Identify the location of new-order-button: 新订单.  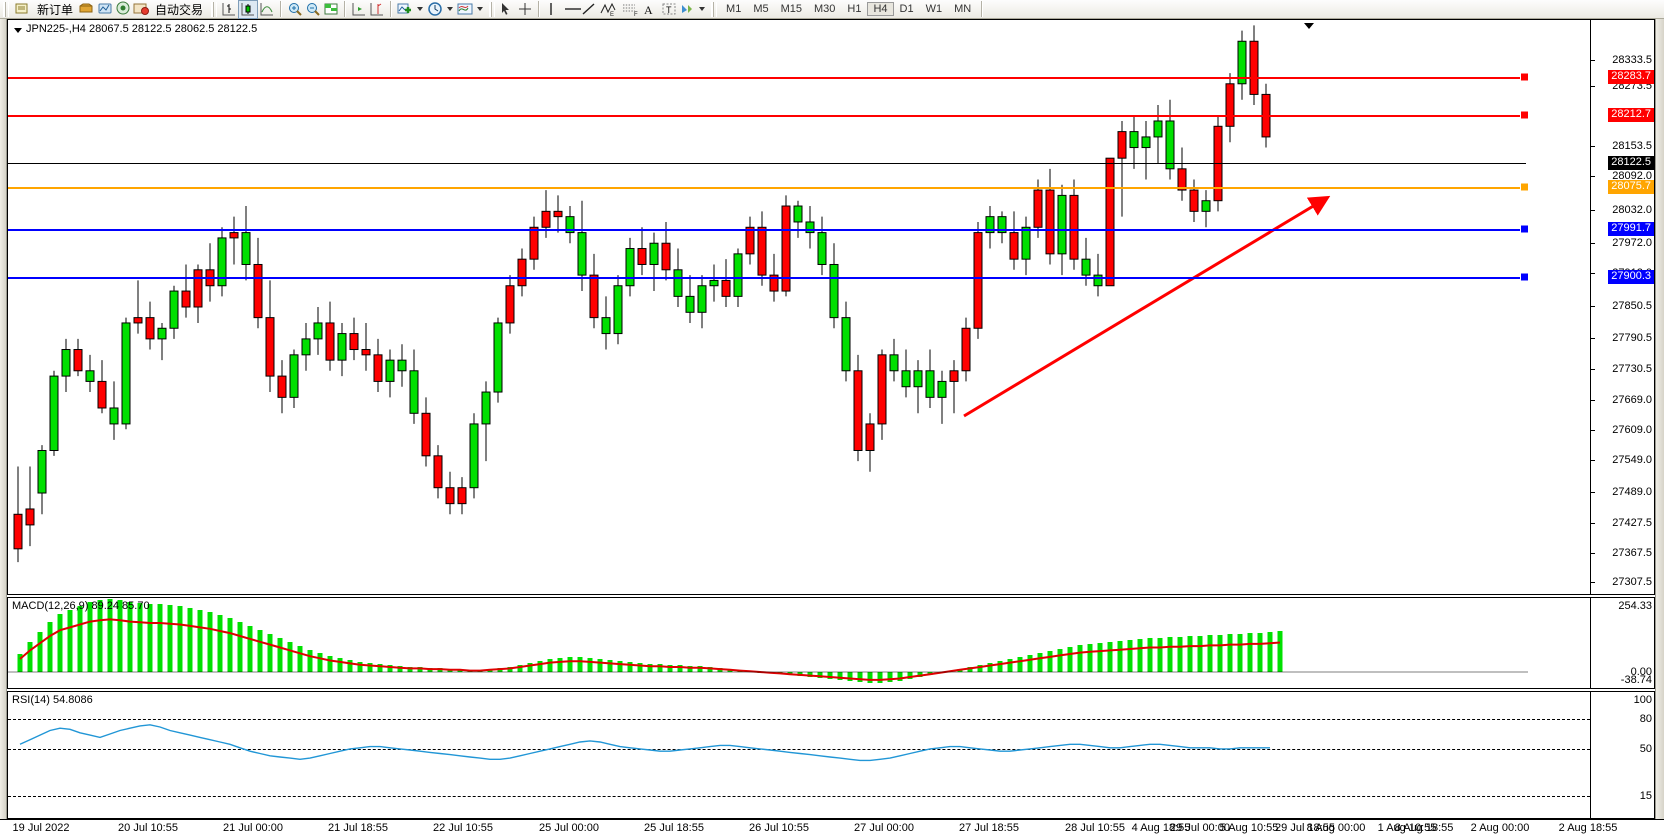
(45, 9).